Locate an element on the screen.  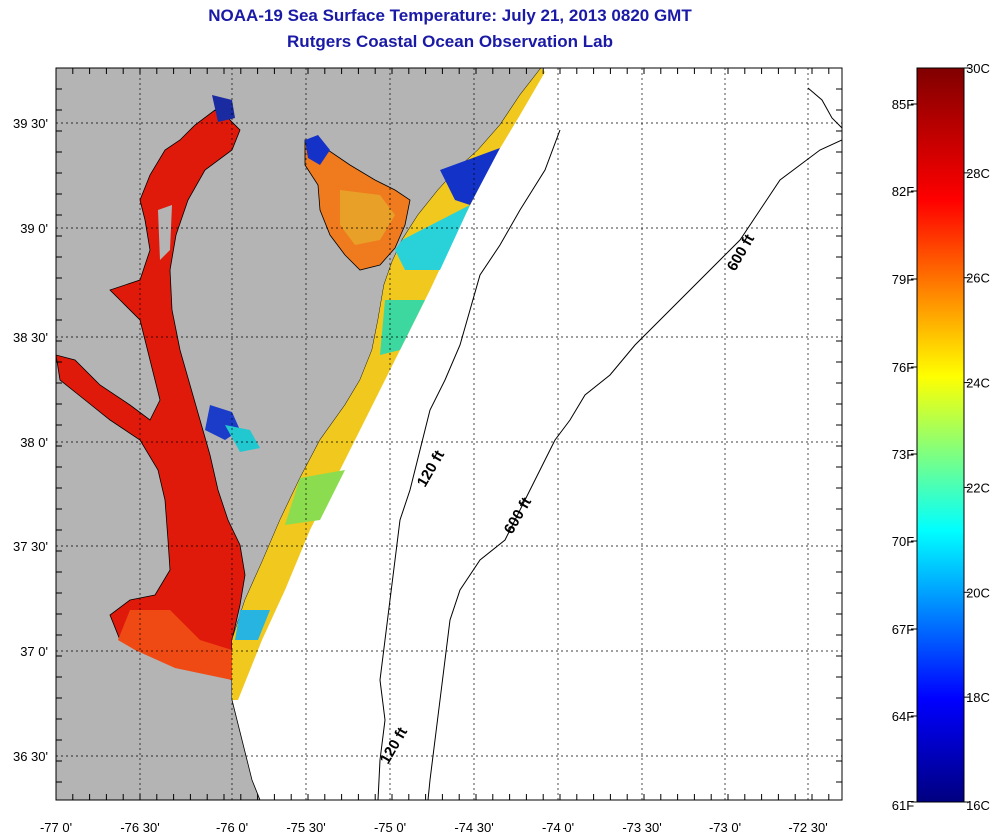
lat-tick-label: 38 30' is located at coordinates (30, 337).